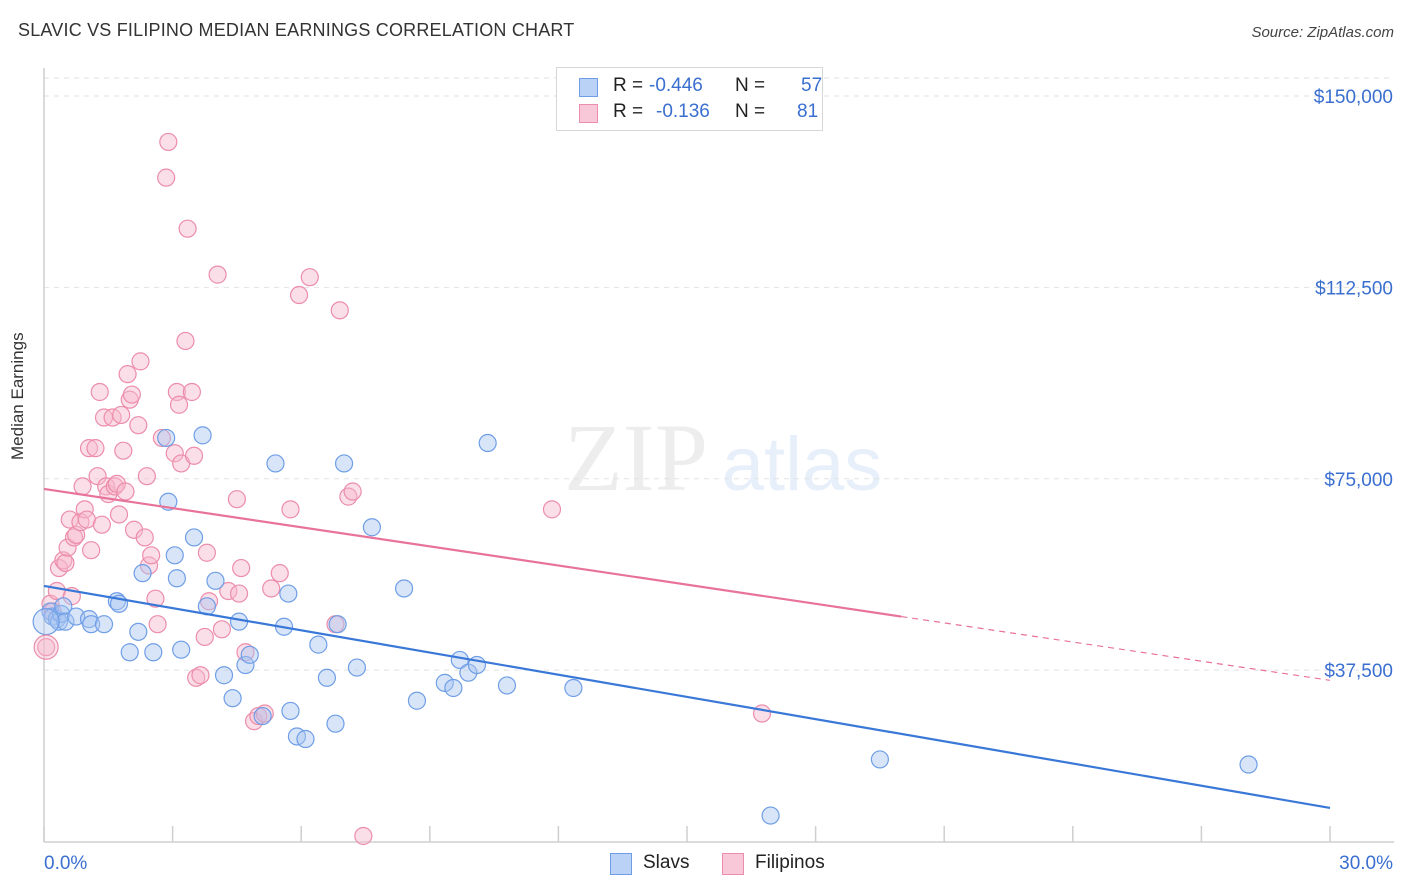 Image resolution: width=1406 pixels, height=892 pixels. Describe the element at coordinates (689, 99) in the screenshot. I see `stats-legend: R = -0.446 N = 57 R = -0.136 N = 81` at that location.